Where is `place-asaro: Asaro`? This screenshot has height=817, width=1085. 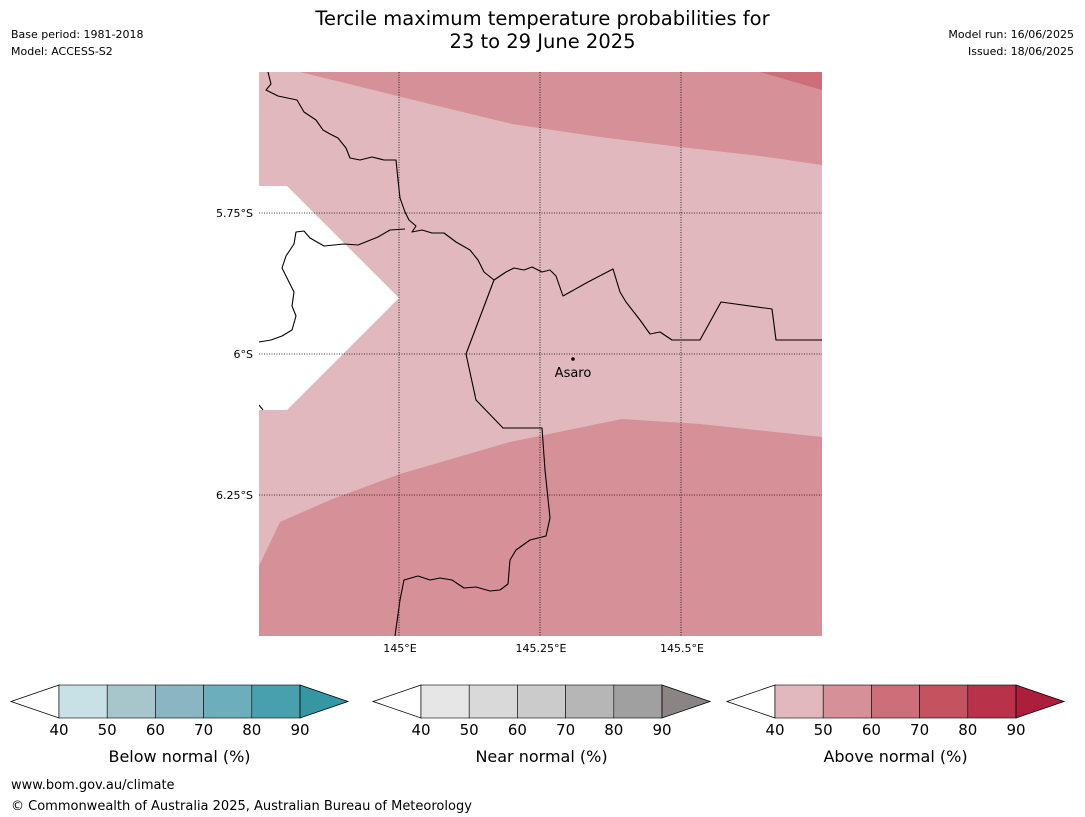 place-asaro: Asaro is located at coordinates (573, 369).